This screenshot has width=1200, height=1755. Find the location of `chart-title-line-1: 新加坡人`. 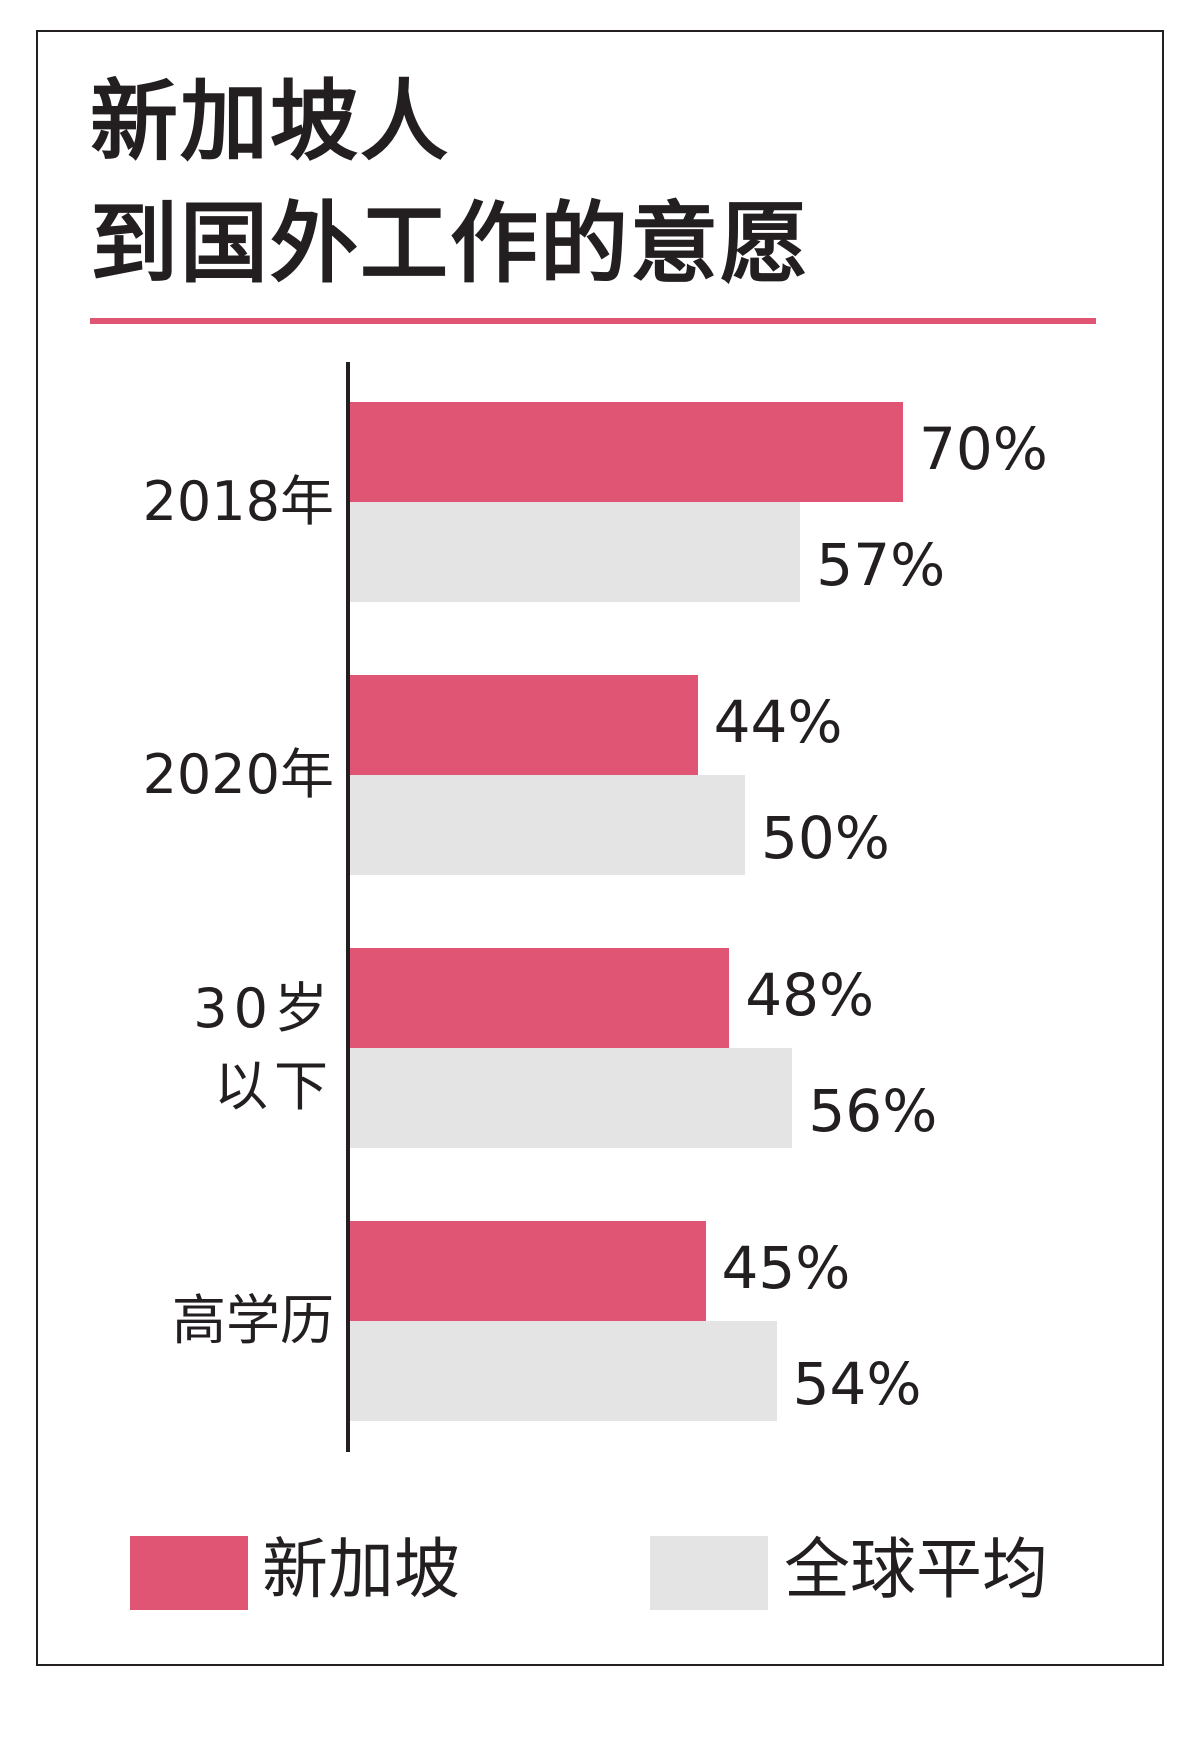

chart-title-line-1: 新加坡人 is located at coordinates (270, 121).